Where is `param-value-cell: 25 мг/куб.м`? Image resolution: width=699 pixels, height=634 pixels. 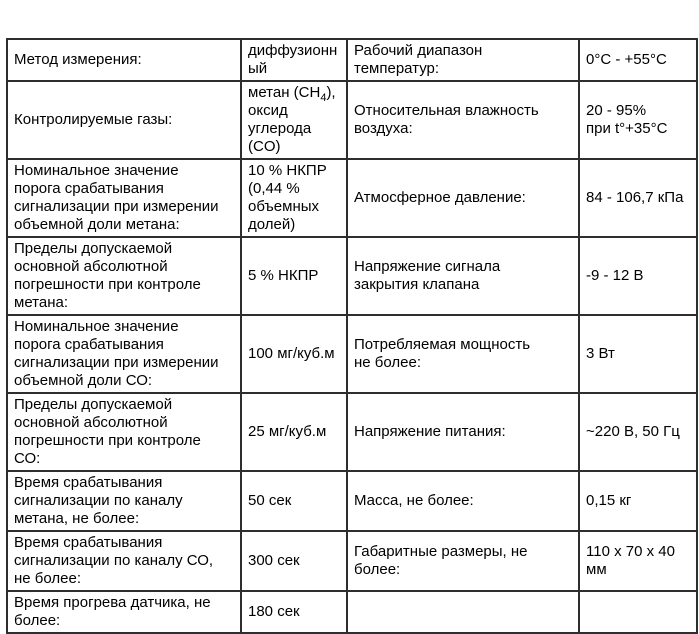
param-value-cell: 25 мг/куб.м is located at coordinates (294, 432).